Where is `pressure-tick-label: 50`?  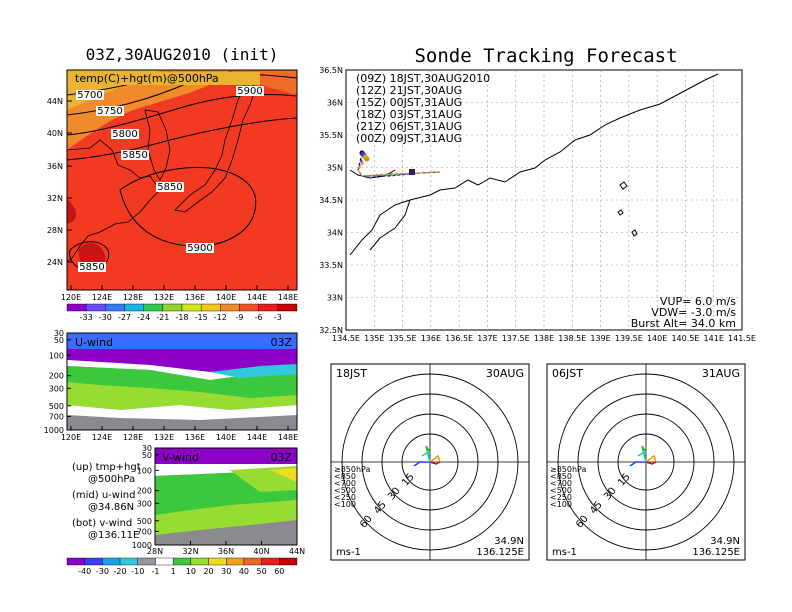
pressure-tick-label: 50 is located at coordinates (147, 455).